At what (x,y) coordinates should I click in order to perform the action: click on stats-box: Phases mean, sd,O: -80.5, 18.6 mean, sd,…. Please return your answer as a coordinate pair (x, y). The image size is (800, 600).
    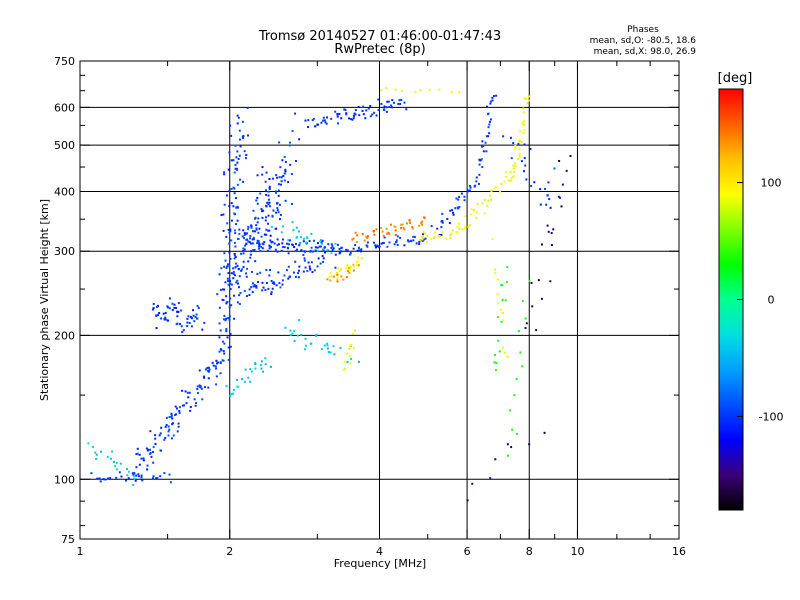
    Looking at the image, I should click on (643, 41).